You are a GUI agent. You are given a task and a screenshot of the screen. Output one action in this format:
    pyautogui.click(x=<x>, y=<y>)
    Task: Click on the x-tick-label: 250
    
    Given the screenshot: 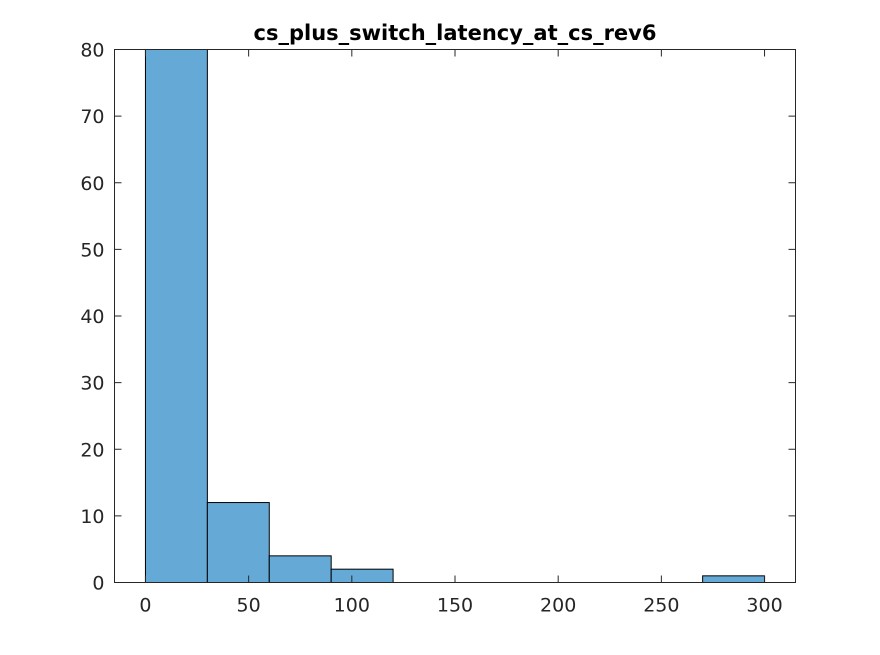 What is the action you would take?
    pyautogui.click(x=661, y=606)
    